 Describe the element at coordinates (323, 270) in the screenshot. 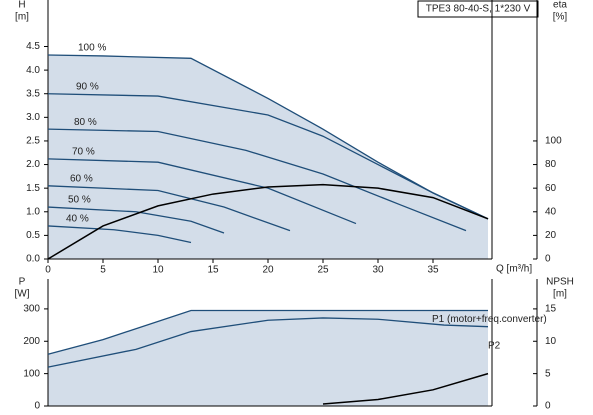

I see `x-tick-label: 25` at that location.